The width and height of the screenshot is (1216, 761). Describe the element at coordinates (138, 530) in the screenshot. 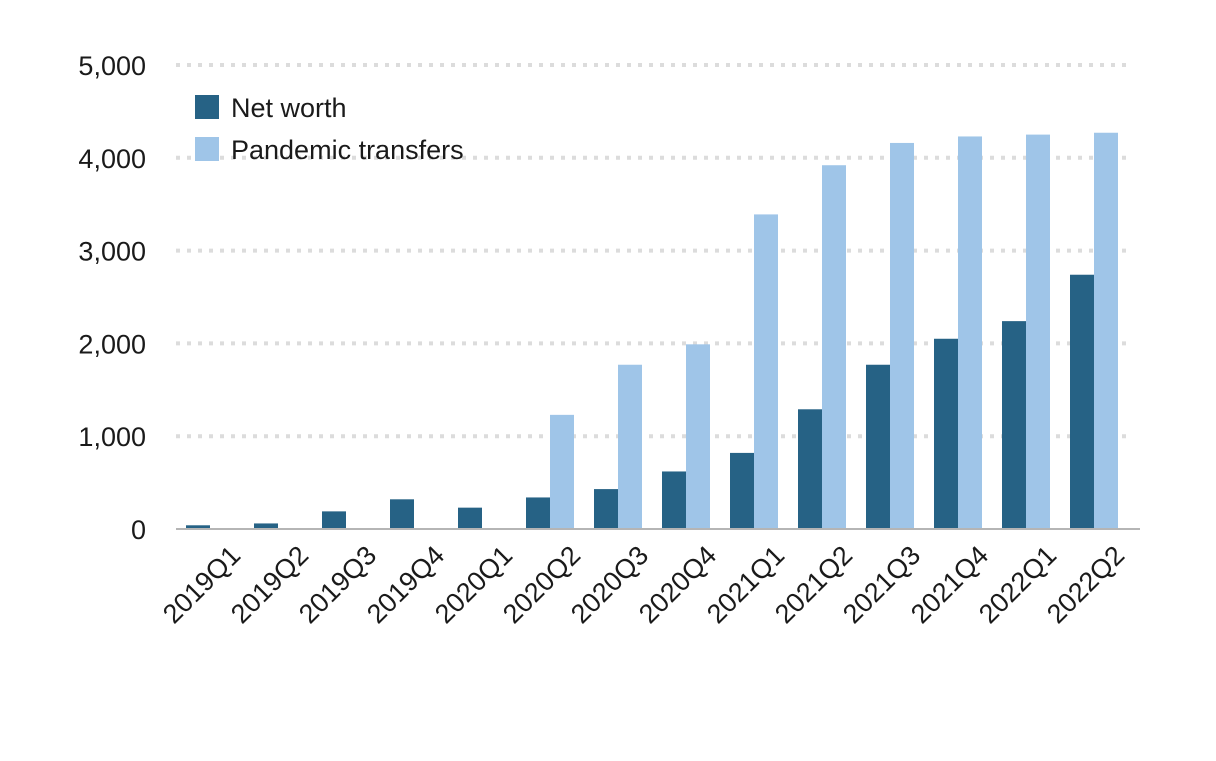

I see `y-tick-label: 0` at that location.